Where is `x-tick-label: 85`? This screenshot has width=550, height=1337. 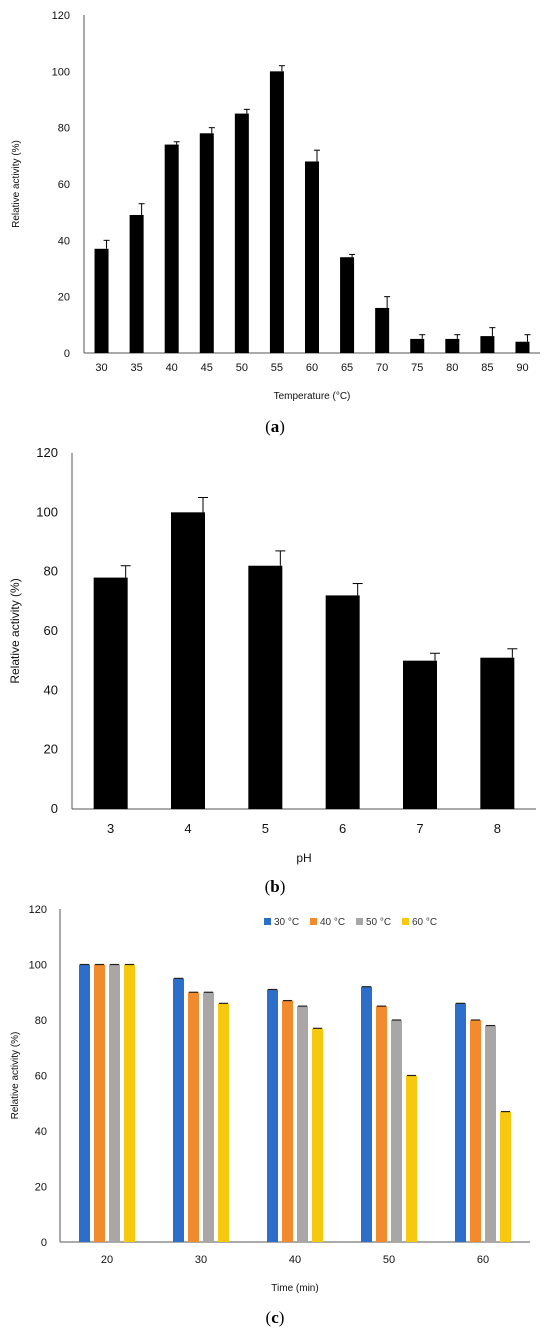 x-tick-label: 85 is located at coordinates (487, 368).